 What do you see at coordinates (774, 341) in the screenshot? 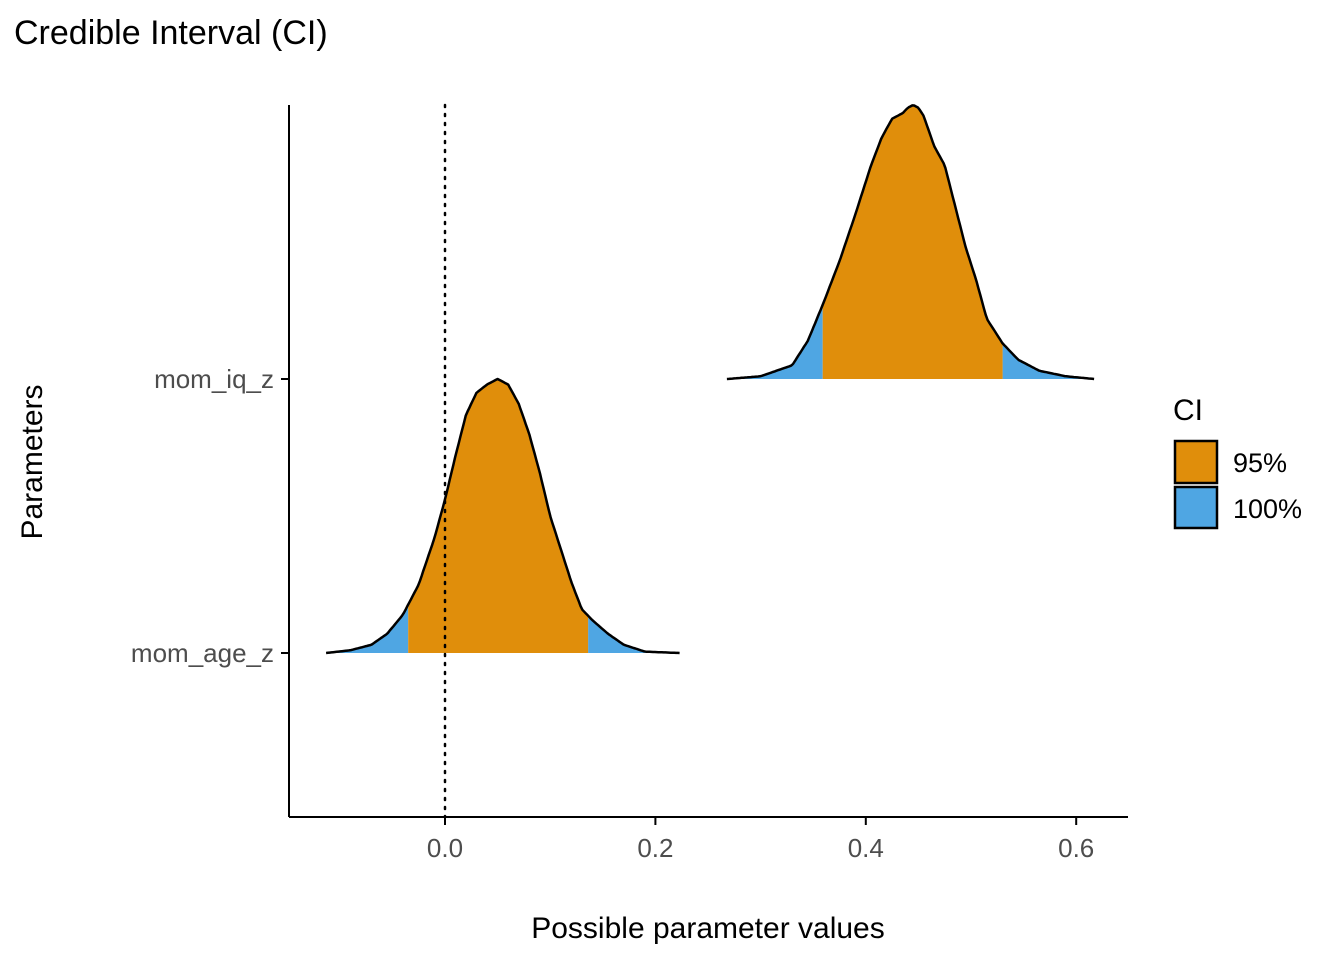
I see `ci100-left-mom_iq_z` at bounding box center [774, 341].